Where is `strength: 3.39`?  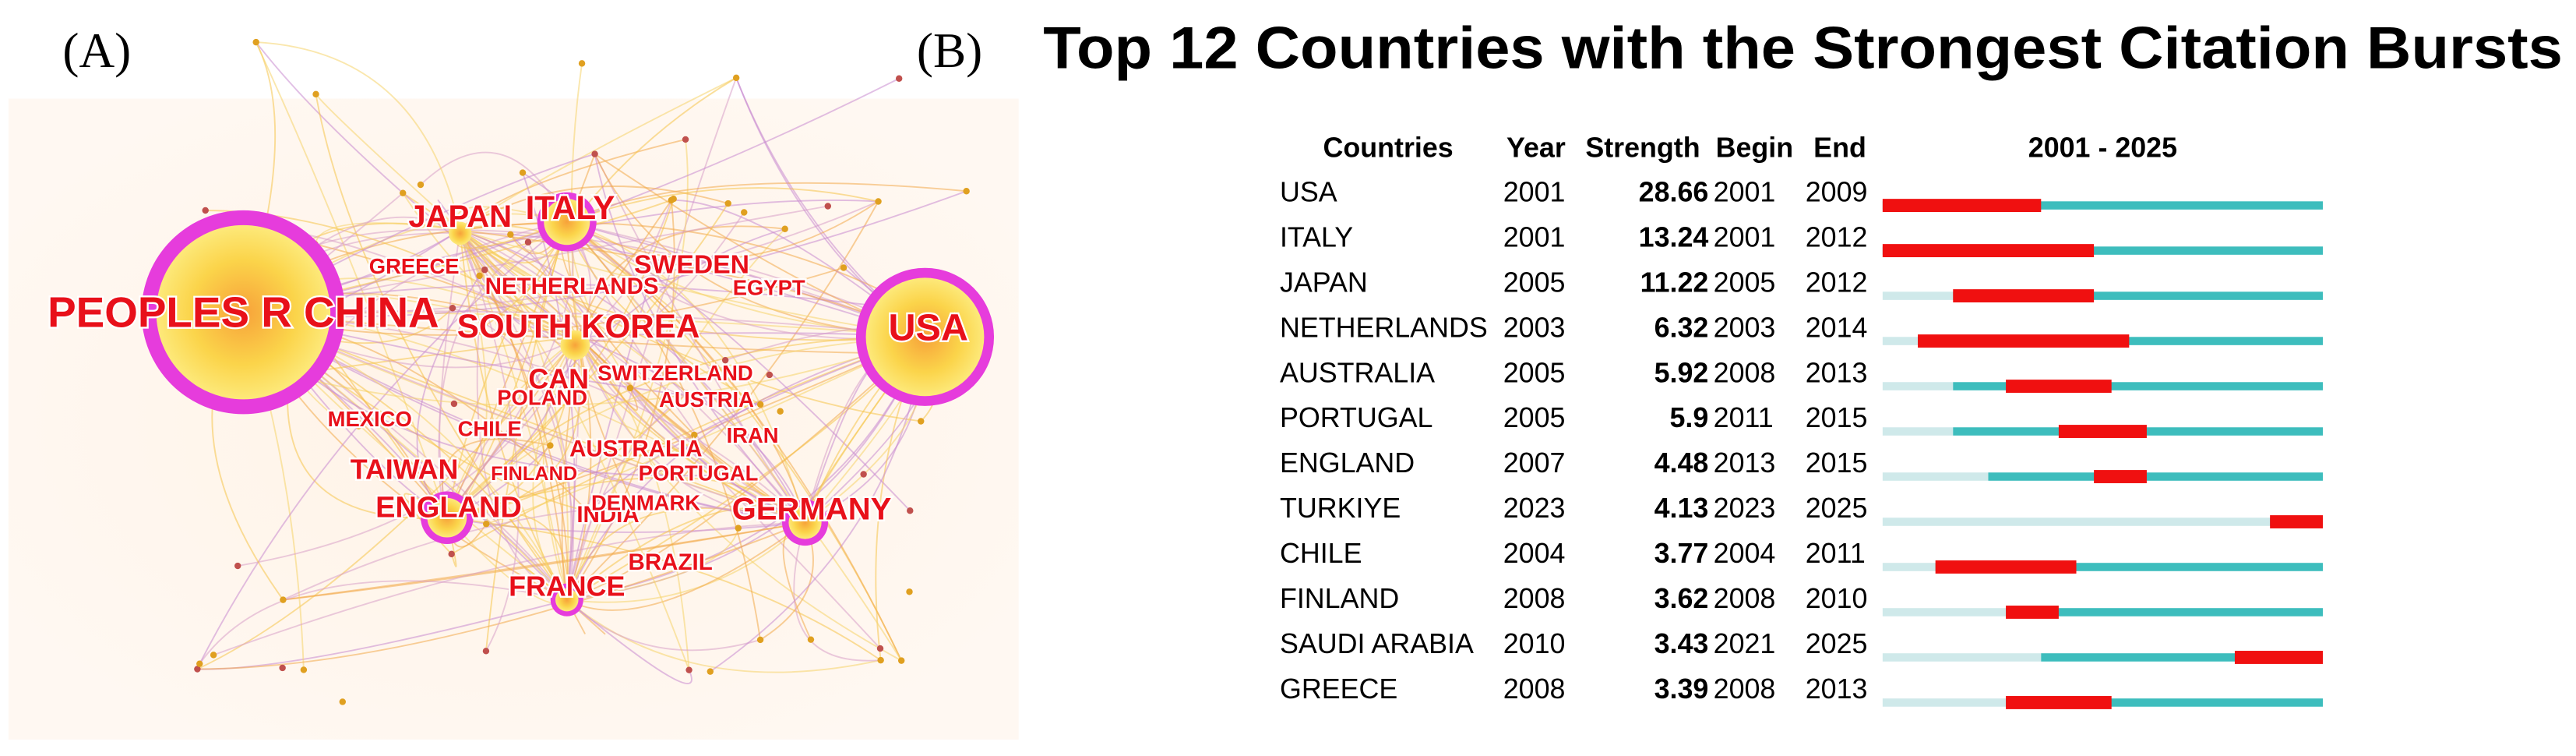 strength: 3.39 is located at coordinates (1681, 689).